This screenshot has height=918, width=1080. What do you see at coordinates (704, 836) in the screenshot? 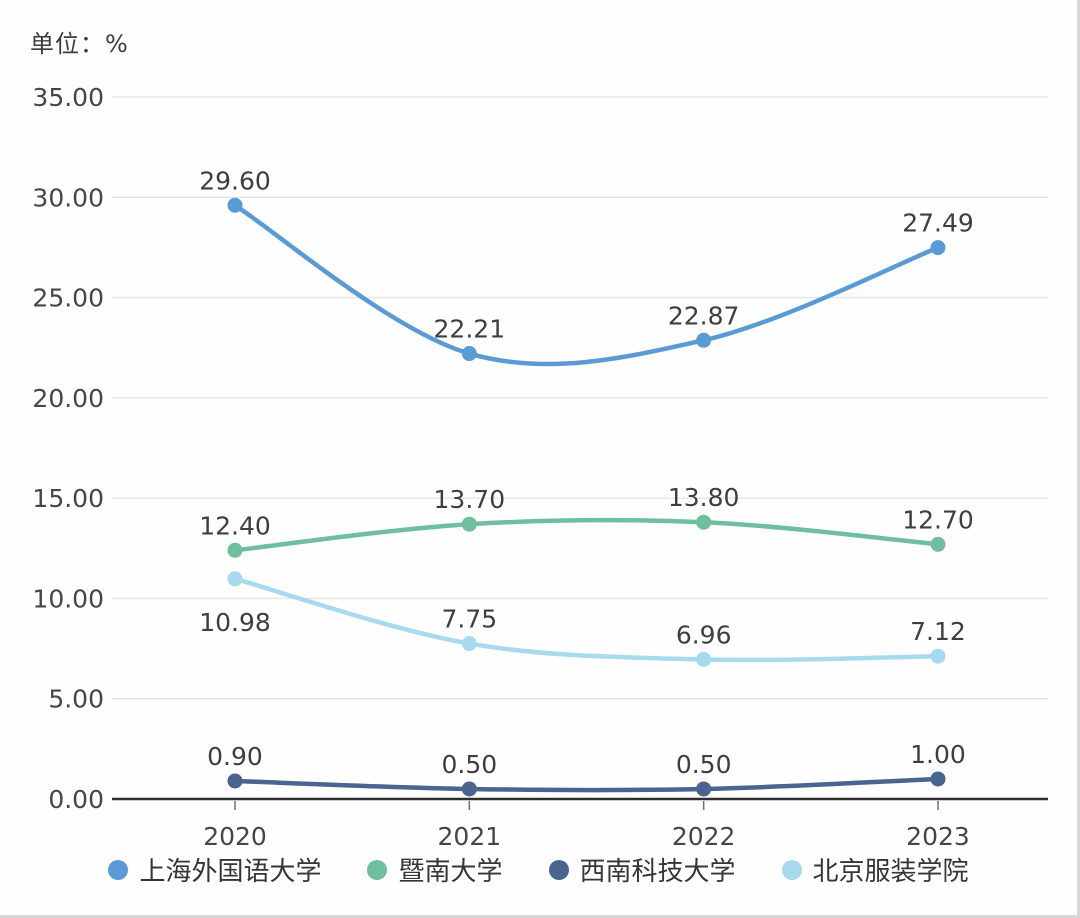
I see `x-axis-tick-label: 2022` at bounding box center [704, 836].